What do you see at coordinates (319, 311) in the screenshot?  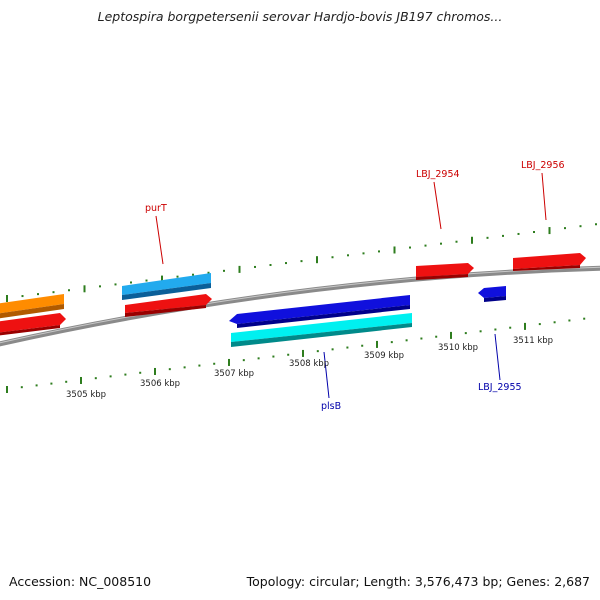 I see `gene-plsb` at bounding box center [319, 311].